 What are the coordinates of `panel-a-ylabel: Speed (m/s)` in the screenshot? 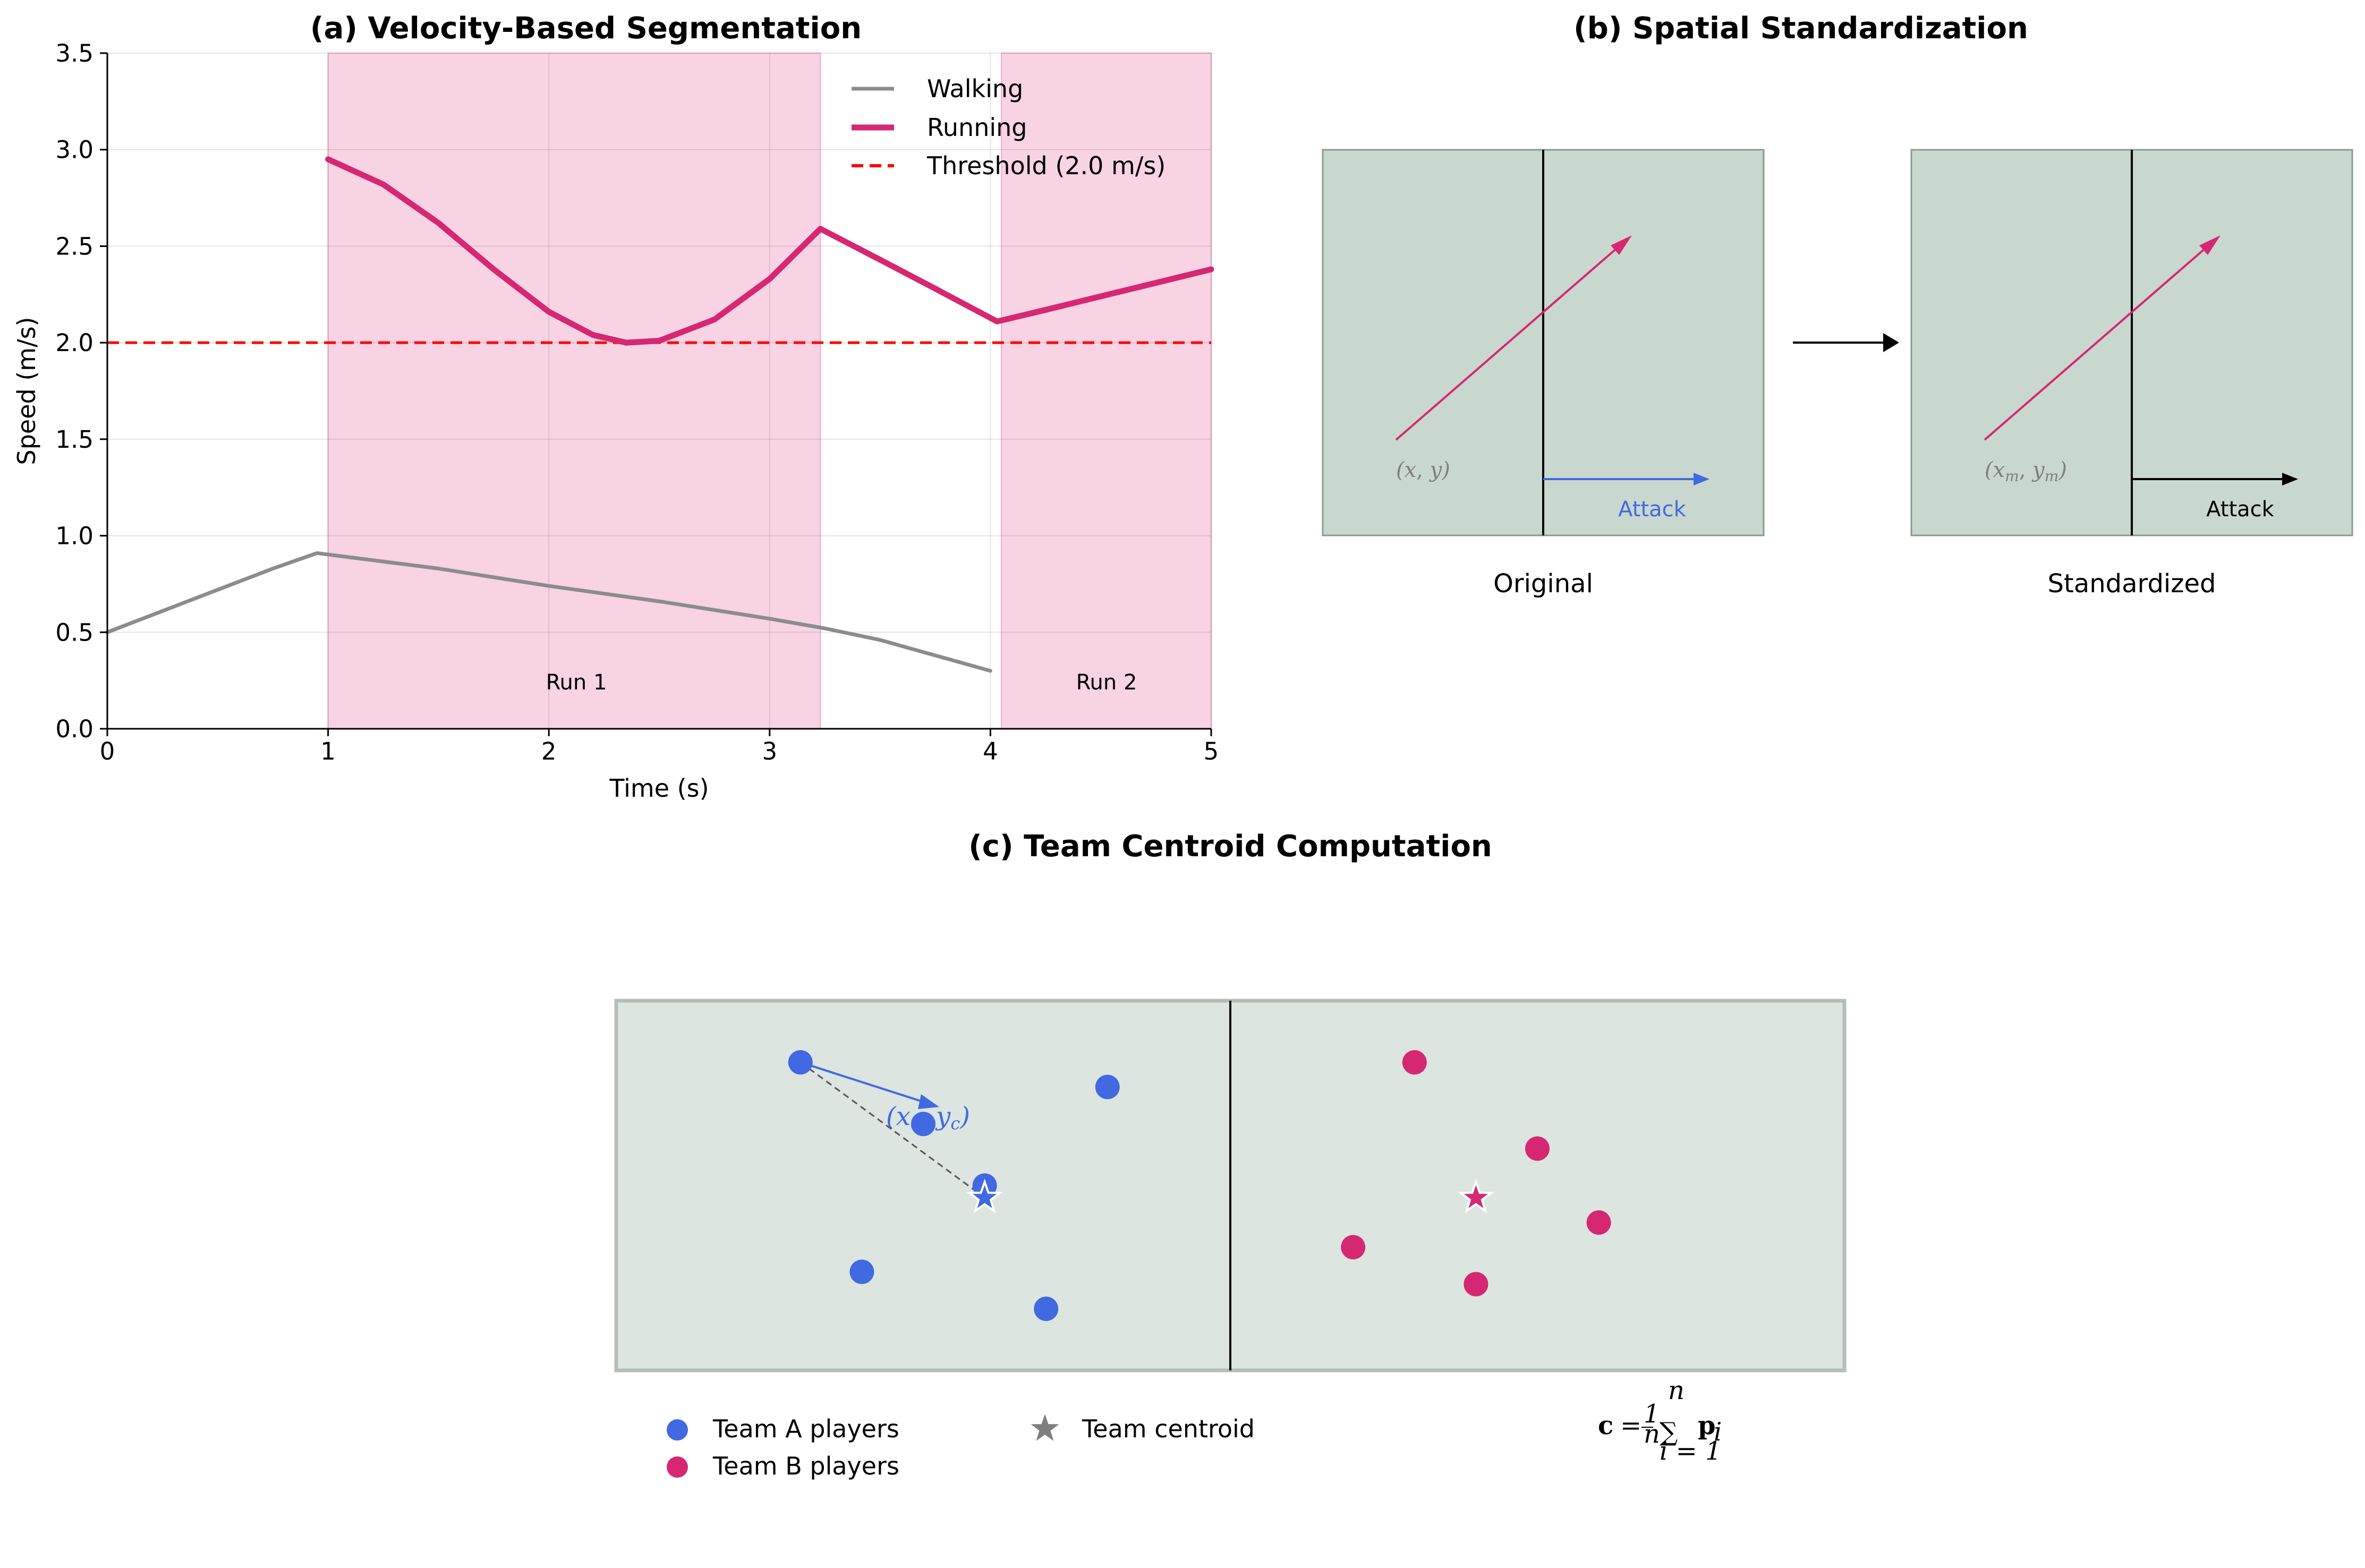 It's located at (26, 391).